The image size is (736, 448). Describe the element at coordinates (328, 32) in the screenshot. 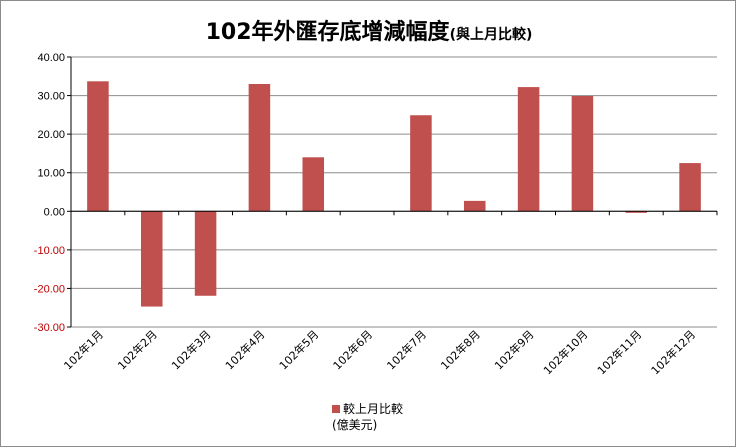

I see `chart-title-main: 102年外匯存底增減幅度` at that location.